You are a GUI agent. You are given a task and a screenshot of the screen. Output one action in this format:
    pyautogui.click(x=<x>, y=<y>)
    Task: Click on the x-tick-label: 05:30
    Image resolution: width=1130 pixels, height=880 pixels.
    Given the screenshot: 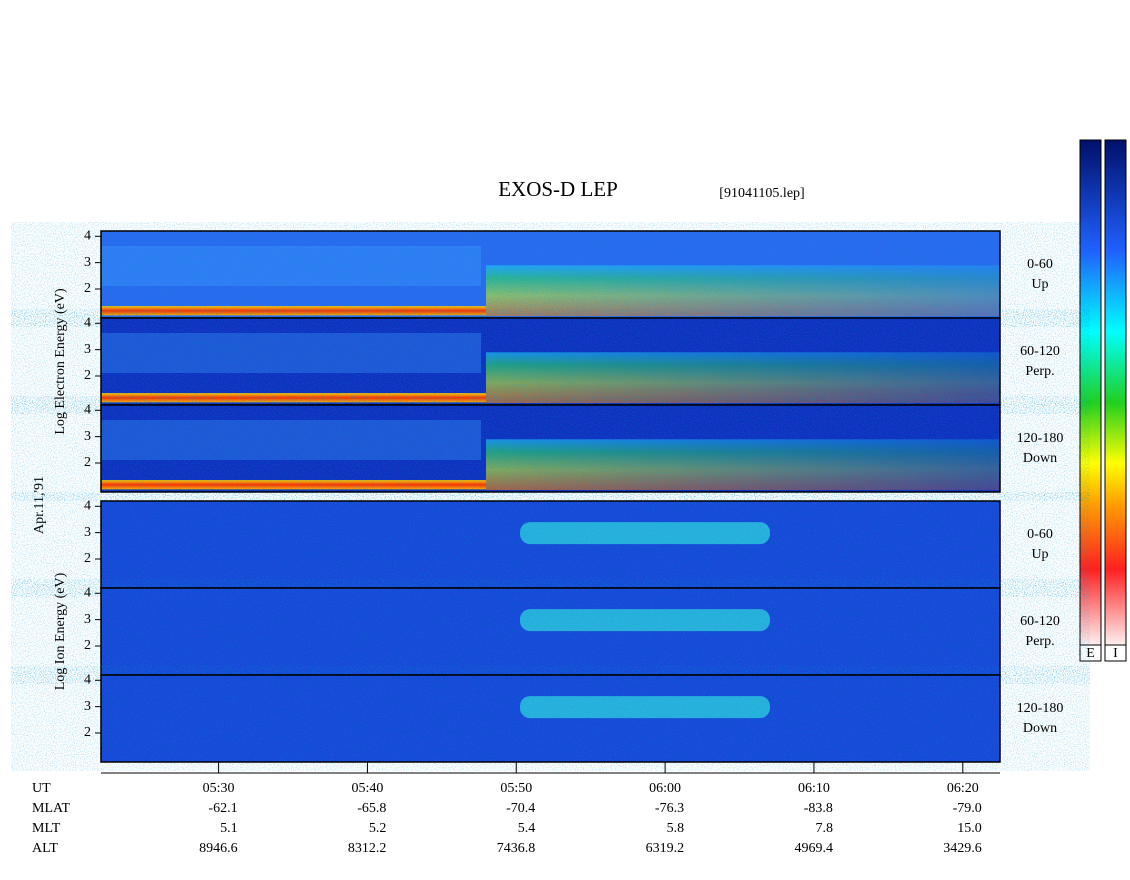 What is the action you would take?
    pyautogui.click(x=219, y=788)
    